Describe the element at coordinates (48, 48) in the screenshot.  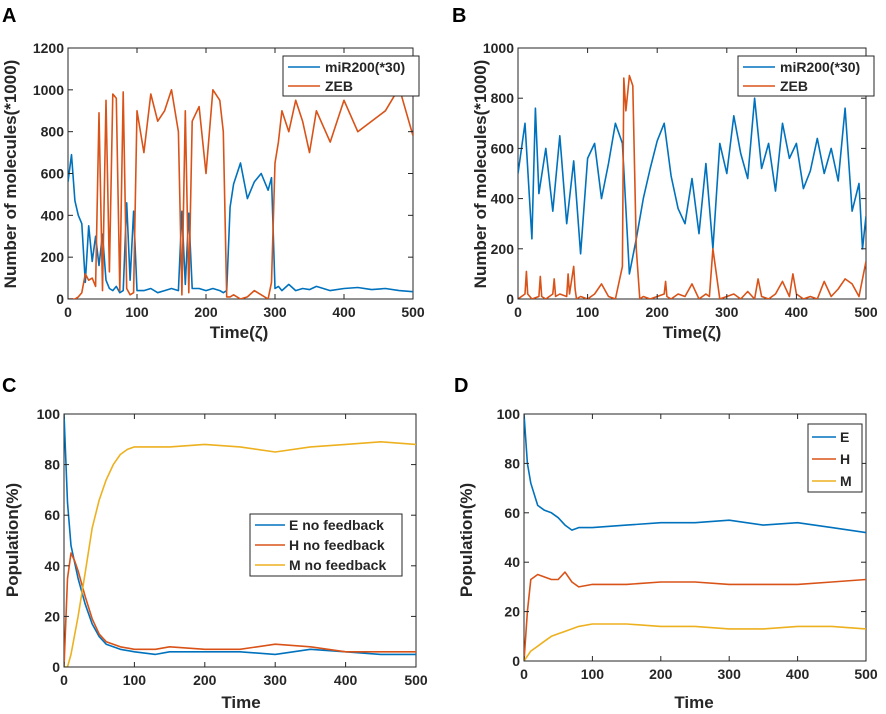
I see `y-tick-label: 1200` at that location.